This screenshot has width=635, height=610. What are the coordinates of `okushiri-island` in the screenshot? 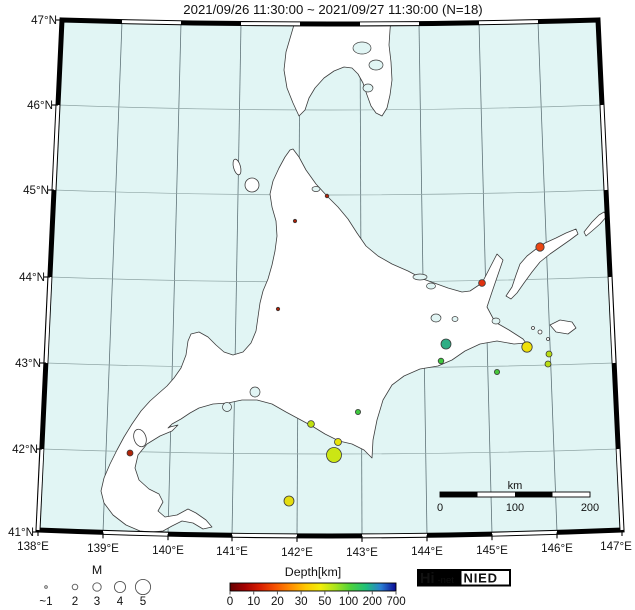 It's located at (140, 438).